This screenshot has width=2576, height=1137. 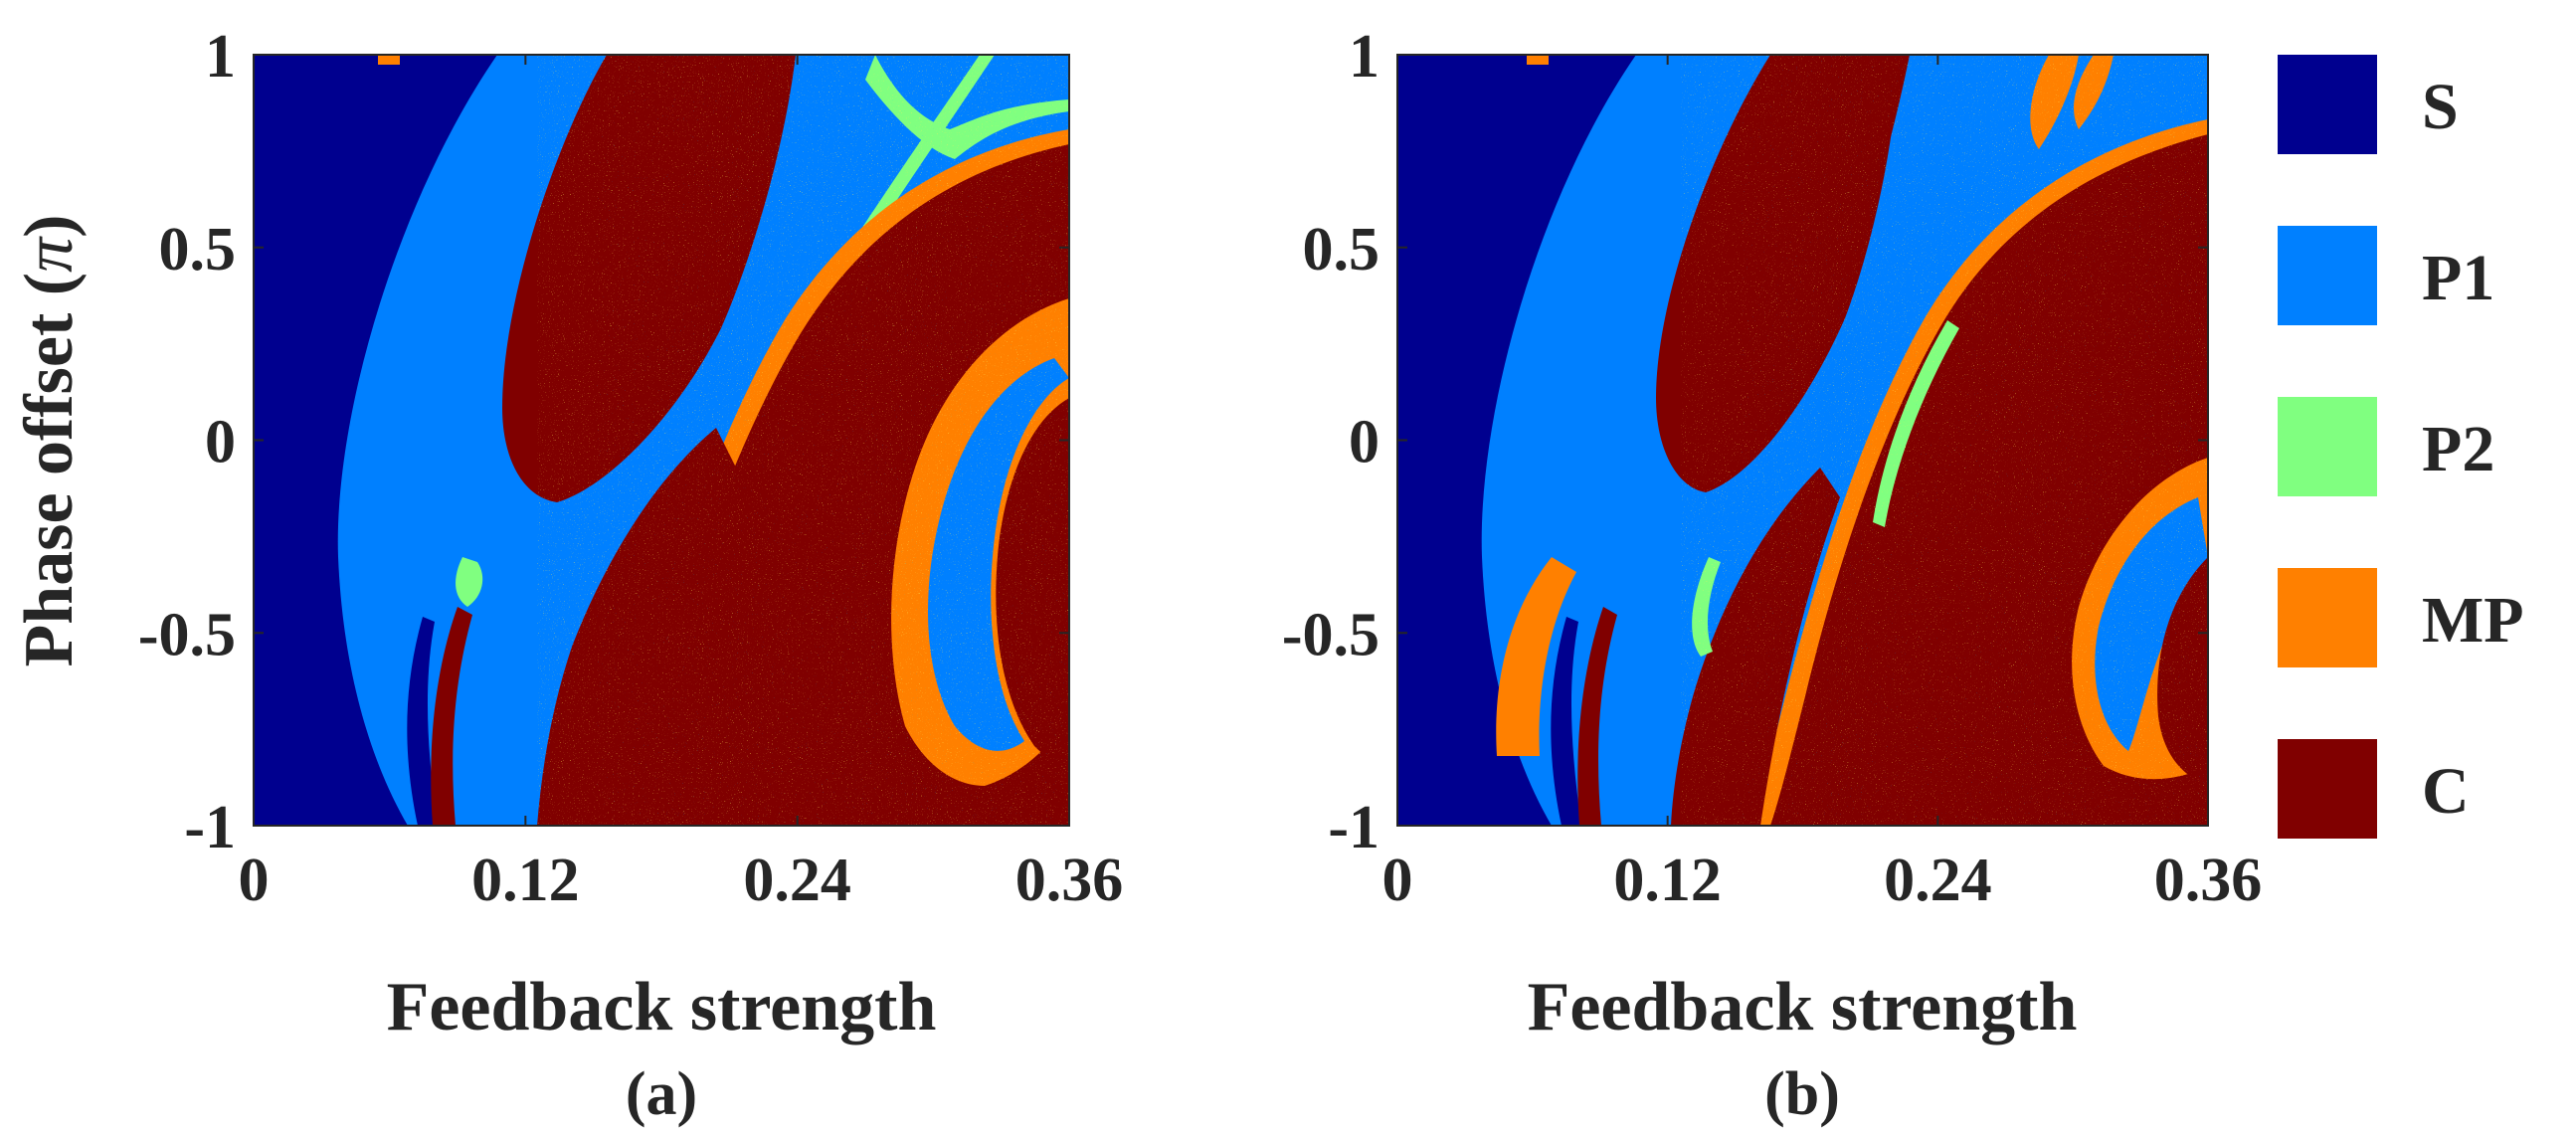 I want to click on region-c-b-small, so click(x=1597, y=717).